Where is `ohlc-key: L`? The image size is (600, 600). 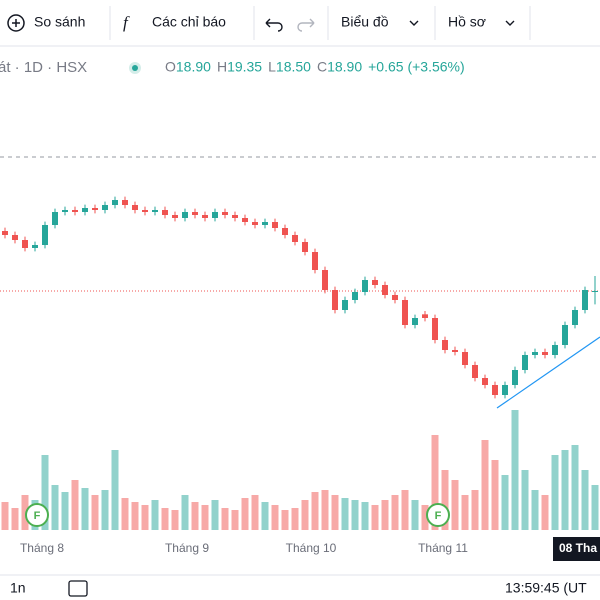 ohlc-key: L is located at coordinates (272, 67).